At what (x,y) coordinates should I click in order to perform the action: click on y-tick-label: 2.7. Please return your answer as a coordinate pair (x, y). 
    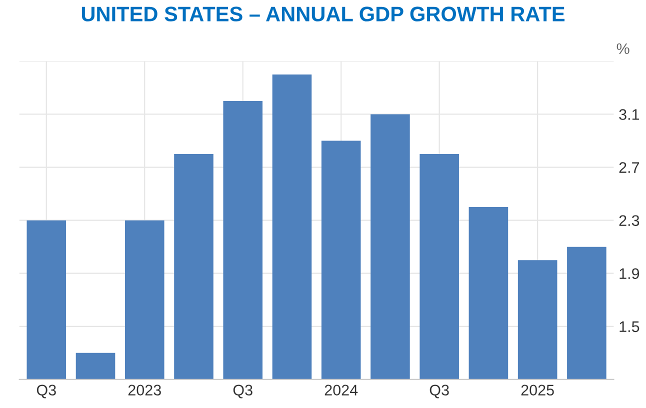
    Looking at the image, I should click on (629, 167).